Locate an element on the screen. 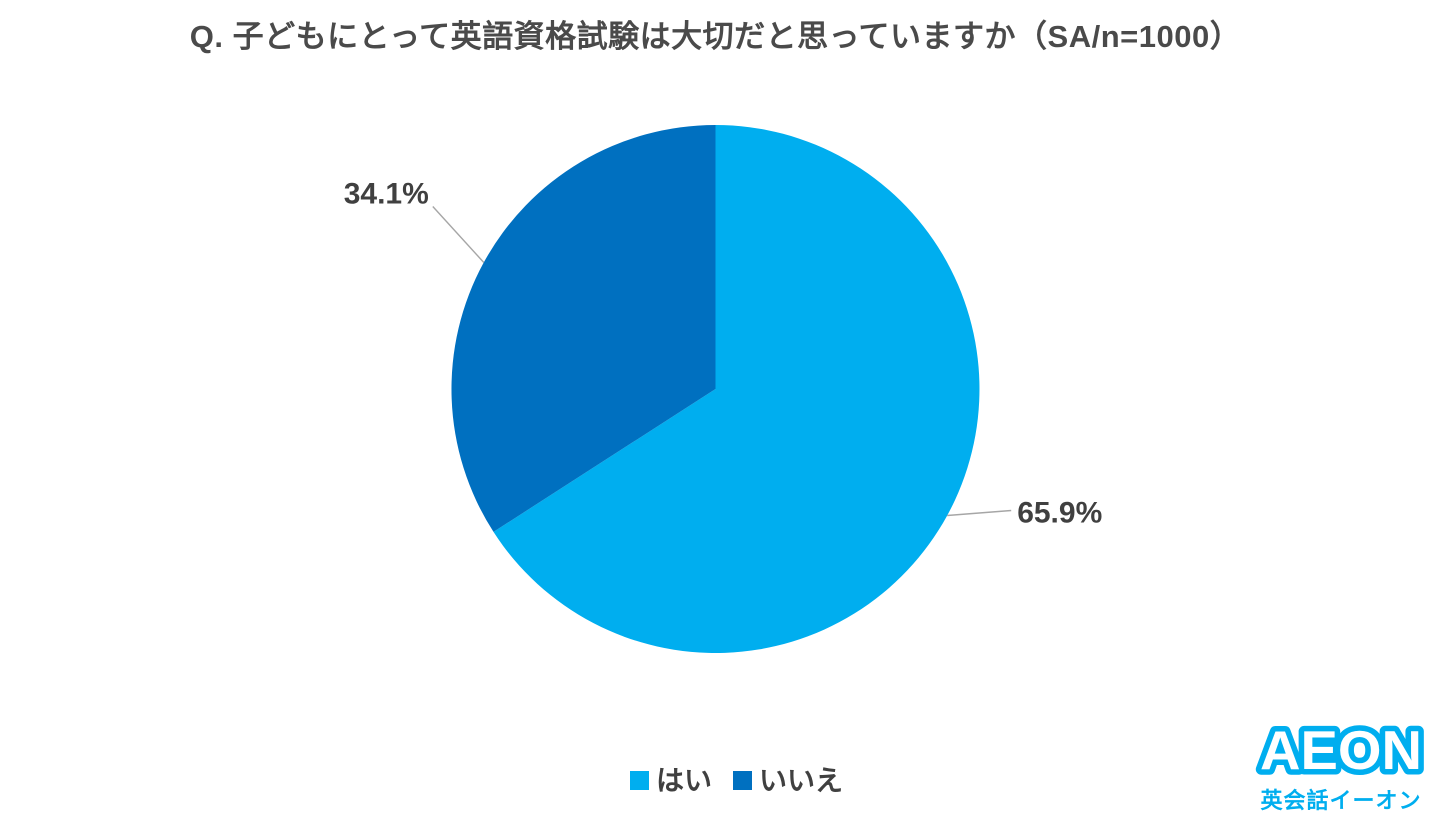 This screenshot has height=815, width=1431. legend-label-iie: いいえ is located at coordinates (801, 780).